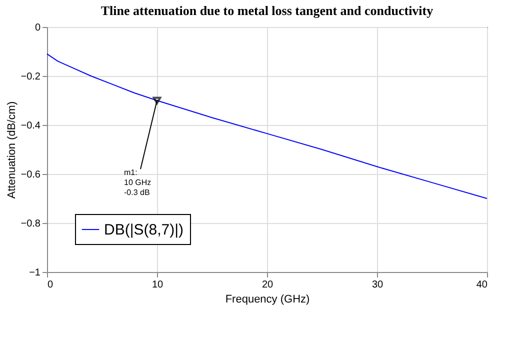 This screenshot has width=528, height=352. What do you see at coordinates (378, 285) in the screenshot?
I see `x-tick-label: 30` at bounding box center [378, 285].